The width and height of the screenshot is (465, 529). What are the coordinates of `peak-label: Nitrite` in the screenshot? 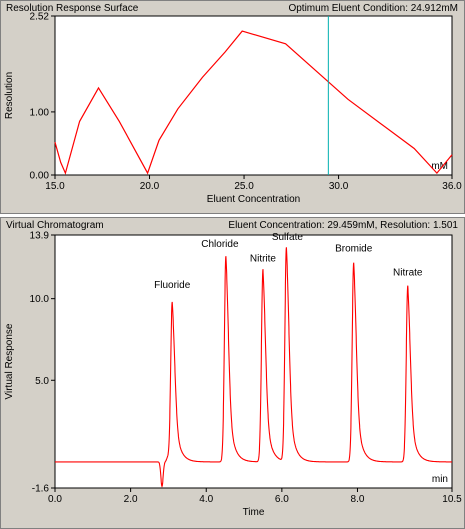 It's located at (263, 258).